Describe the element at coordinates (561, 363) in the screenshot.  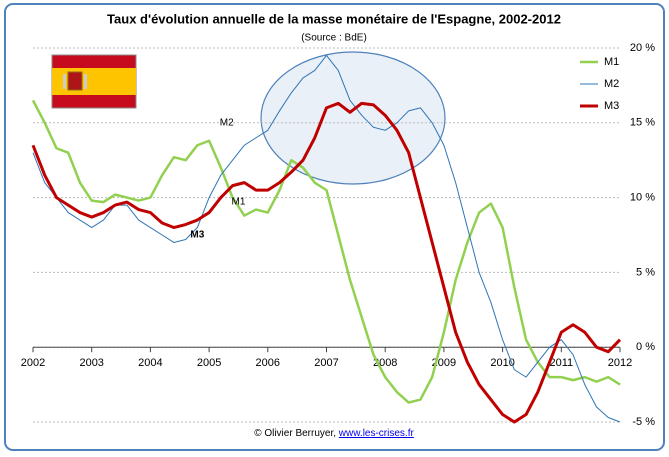
I see `x-tick-label: 2011` at that location.